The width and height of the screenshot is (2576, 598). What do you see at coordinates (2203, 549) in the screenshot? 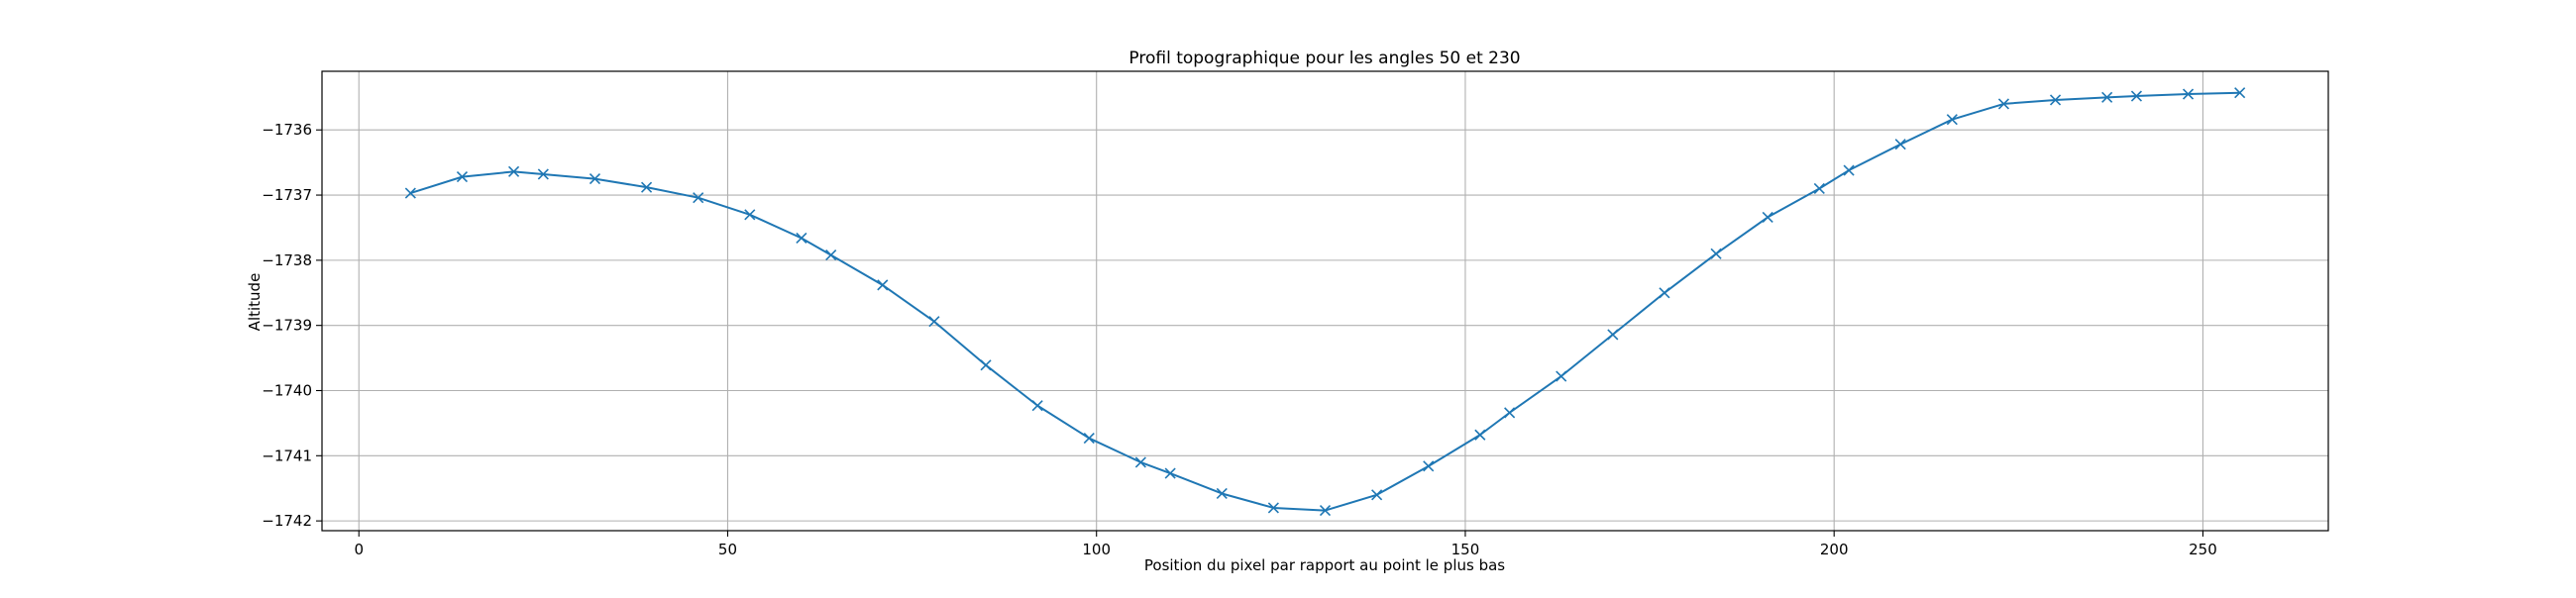
I see `x-tick-label: 250` at bounding box center [2203, 549].